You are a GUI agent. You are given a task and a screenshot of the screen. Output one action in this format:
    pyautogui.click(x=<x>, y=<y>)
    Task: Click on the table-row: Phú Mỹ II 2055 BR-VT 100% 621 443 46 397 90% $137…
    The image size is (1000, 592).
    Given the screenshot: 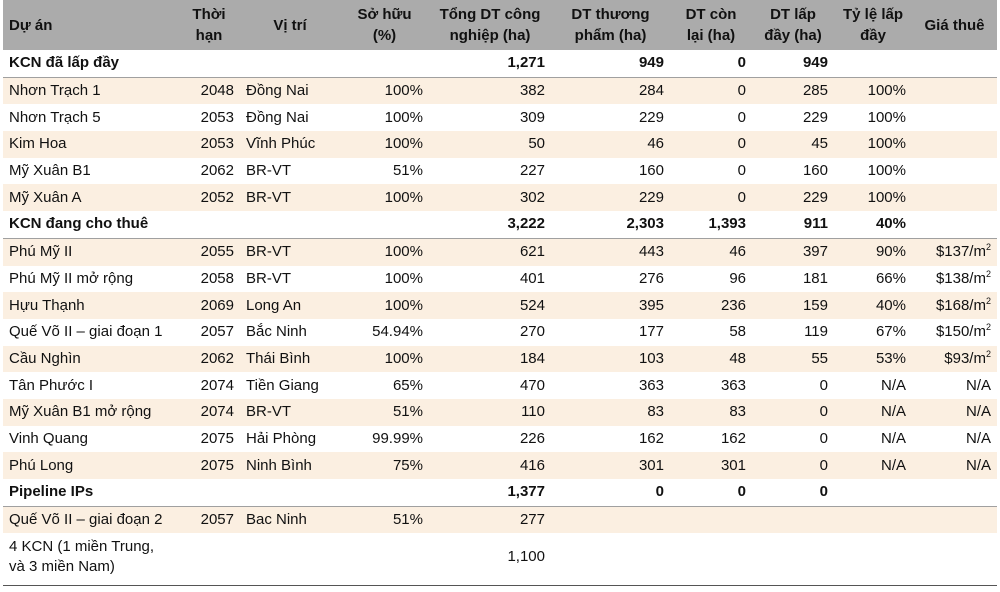 What is the action you would take?
    pyautogui.click(x=500, y=252)
    